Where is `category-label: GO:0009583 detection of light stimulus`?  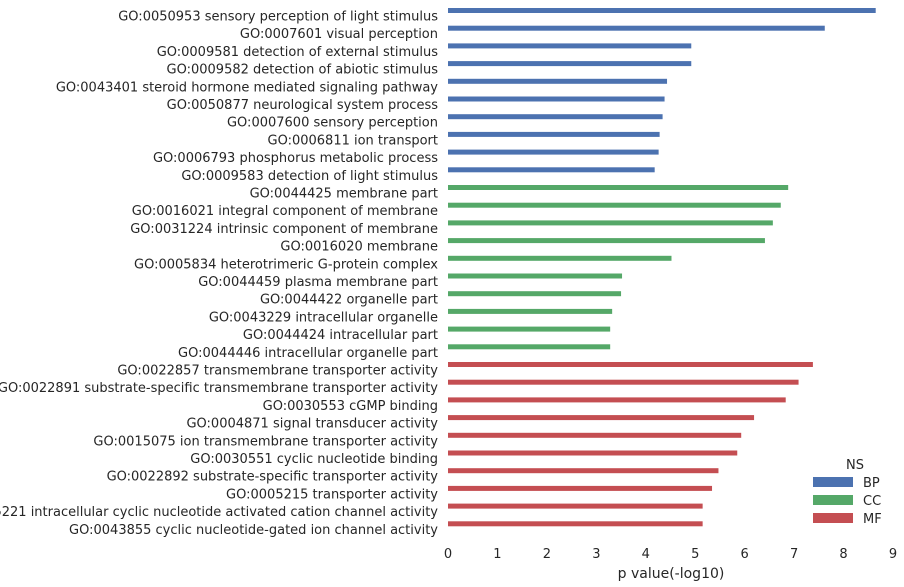 category-label: GO:0009583 detection of light stimulus is located at coordinates (309, 176).